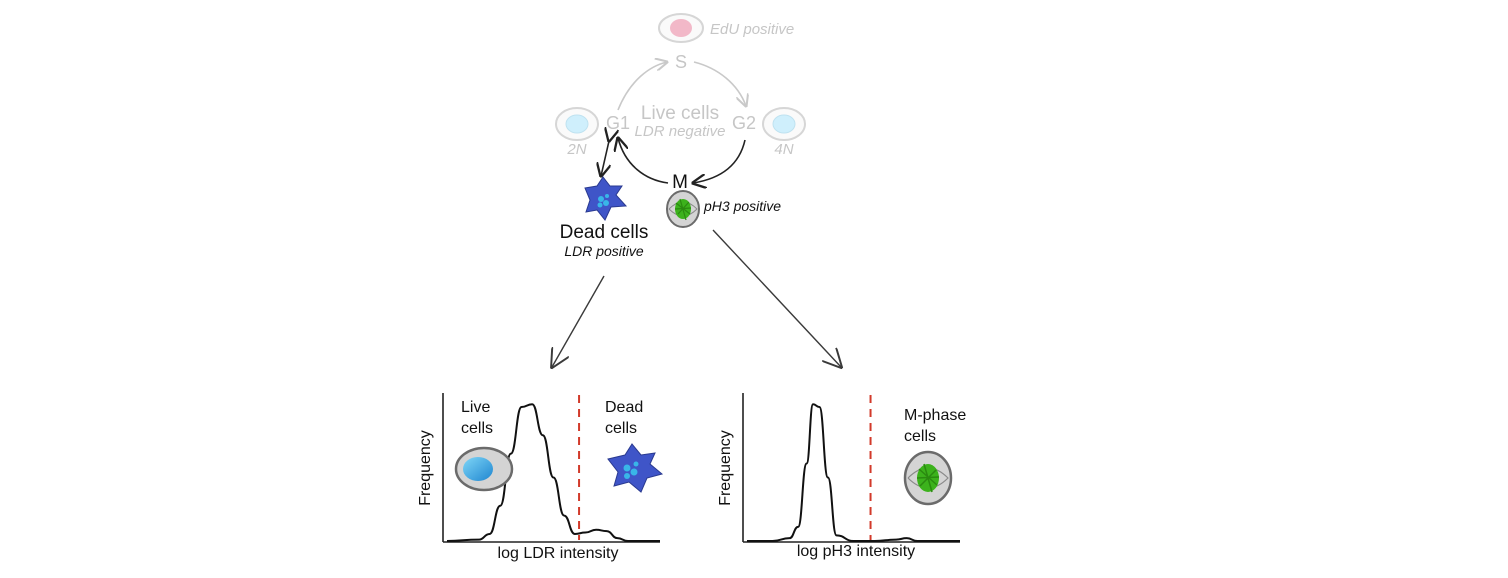  I want to click on dead-cell-large-icon, so click(635, 468).